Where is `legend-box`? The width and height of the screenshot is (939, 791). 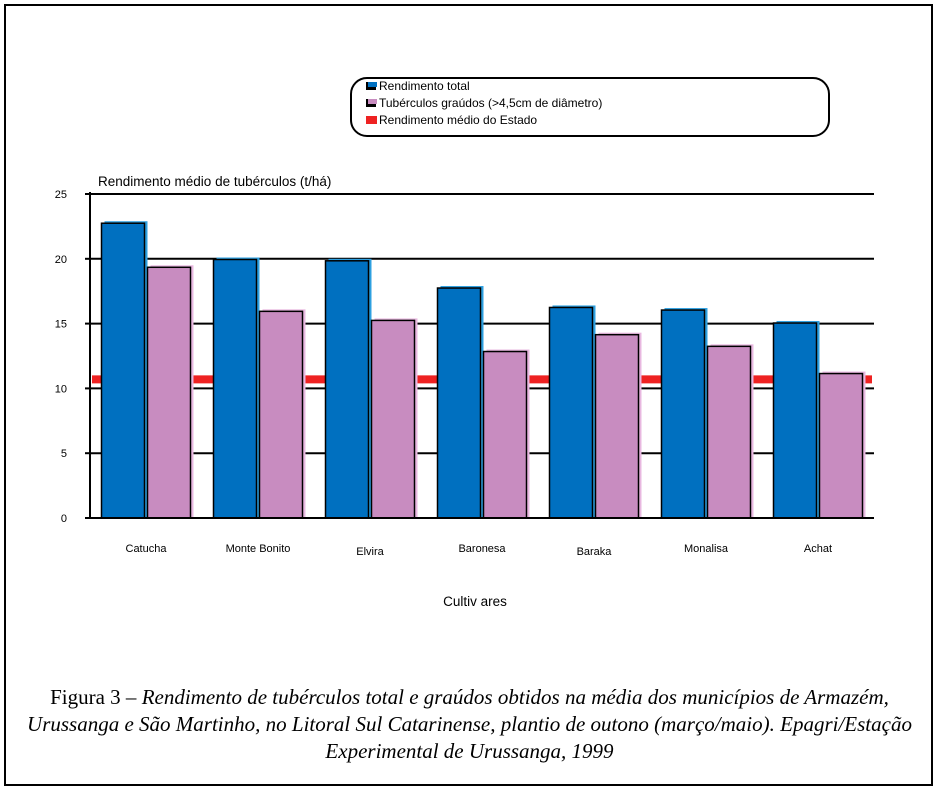
legend-box is located at coordinates (590, 107).